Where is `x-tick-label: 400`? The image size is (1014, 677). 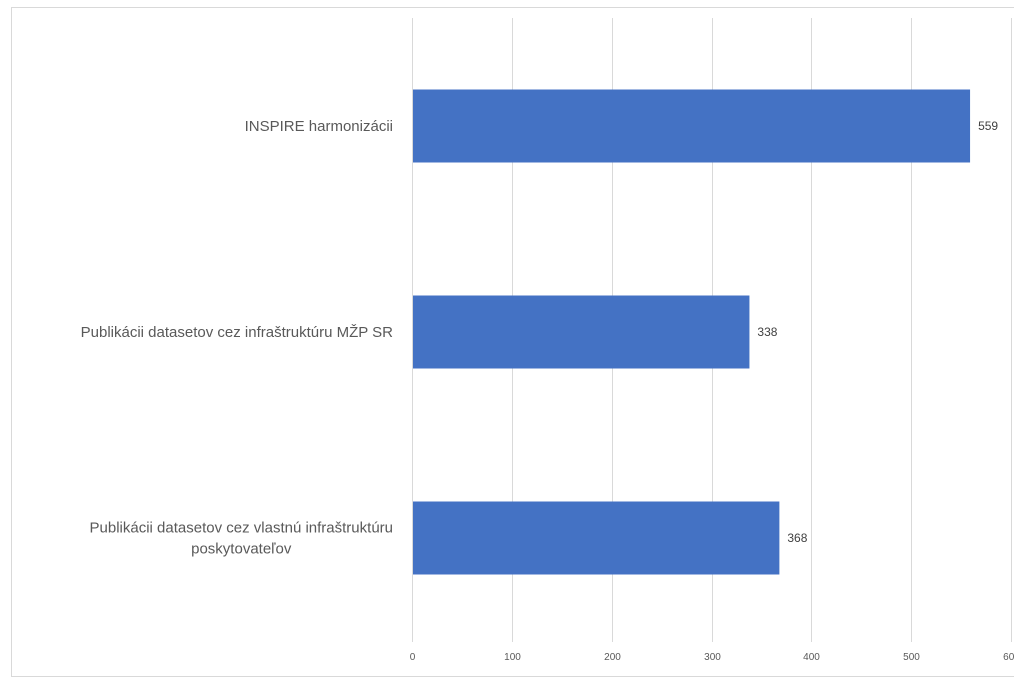
x-tick-label: 400 is located at coordinates (811, 657).